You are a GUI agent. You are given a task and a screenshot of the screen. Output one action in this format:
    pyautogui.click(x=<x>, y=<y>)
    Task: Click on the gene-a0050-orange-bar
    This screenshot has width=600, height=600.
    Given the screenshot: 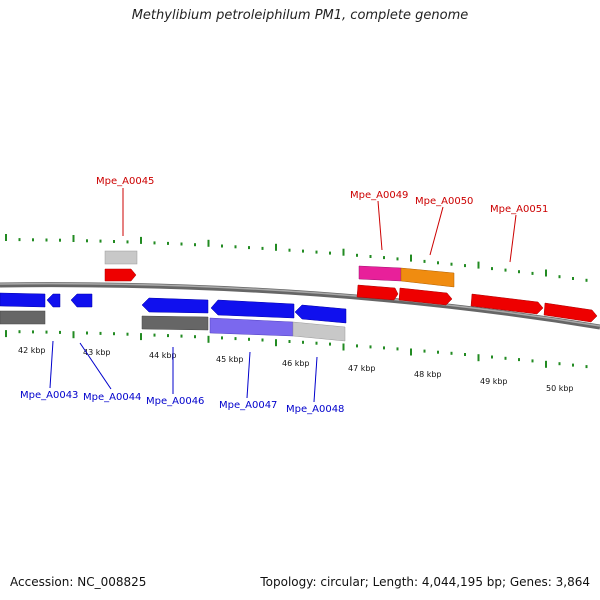 What is the action you would take?
    pyautogui.click(x=427, y=277)
    